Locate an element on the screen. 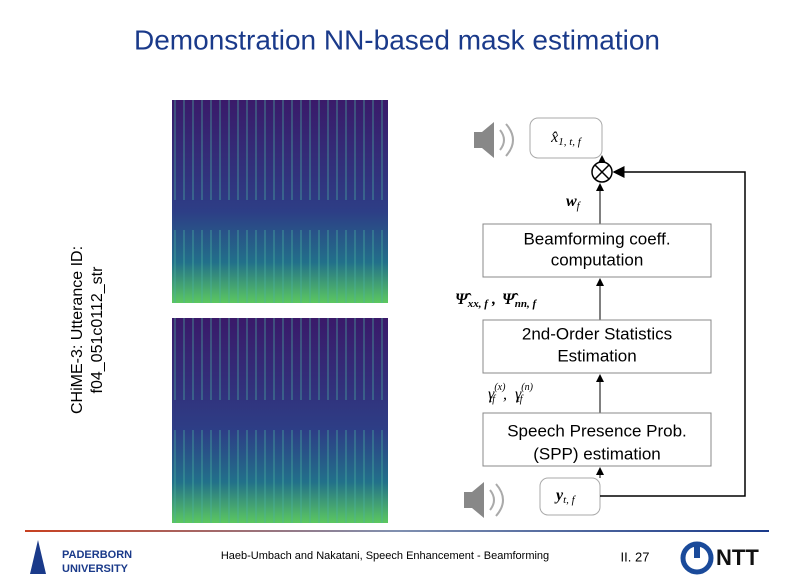  w-label: wf is located at coordinates (574, 202).